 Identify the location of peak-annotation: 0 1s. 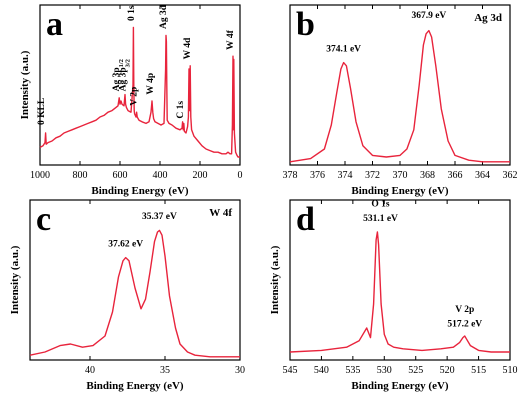
(132, 13).